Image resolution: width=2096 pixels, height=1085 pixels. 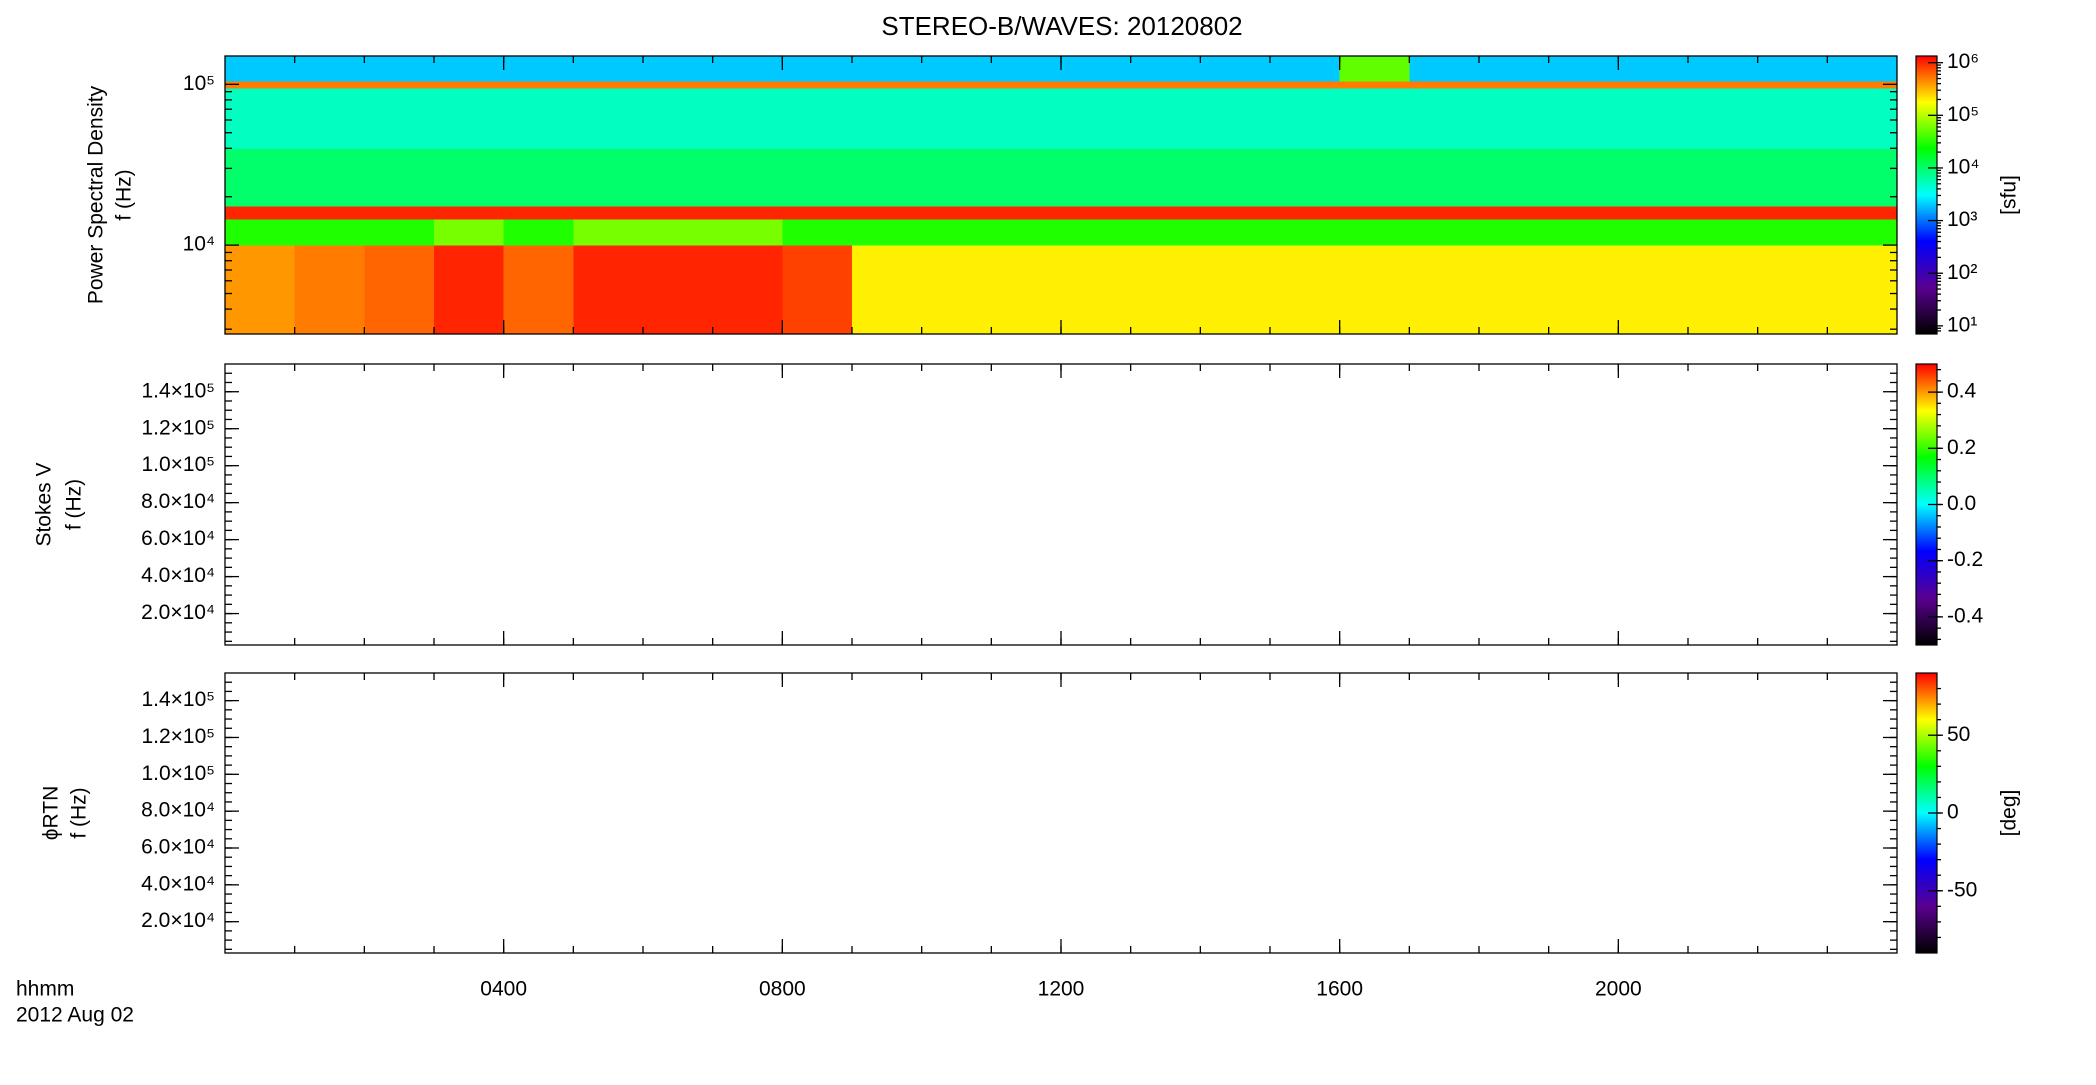 I want to click on x-tick-label: 2000, so click(x=1618, y=989).